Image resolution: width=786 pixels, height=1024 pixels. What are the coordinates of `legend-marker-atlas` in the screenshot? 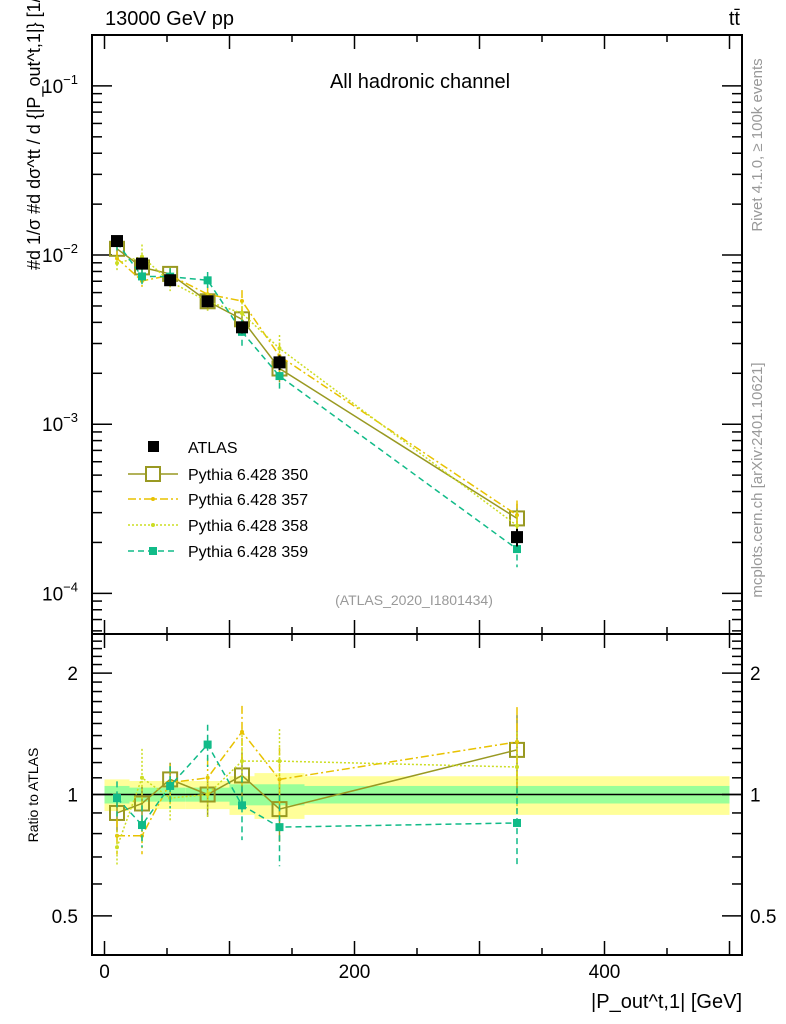 It's located at (153, 446).